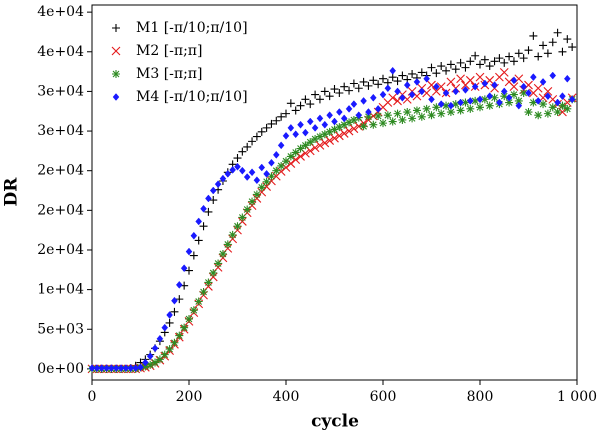 The width and height of the screenshot is (600, 435). What do you see at coordinates (60, 171) in the screenshot?
I see `y-tick-label: 2e+04` at bounding box center [60, 171].